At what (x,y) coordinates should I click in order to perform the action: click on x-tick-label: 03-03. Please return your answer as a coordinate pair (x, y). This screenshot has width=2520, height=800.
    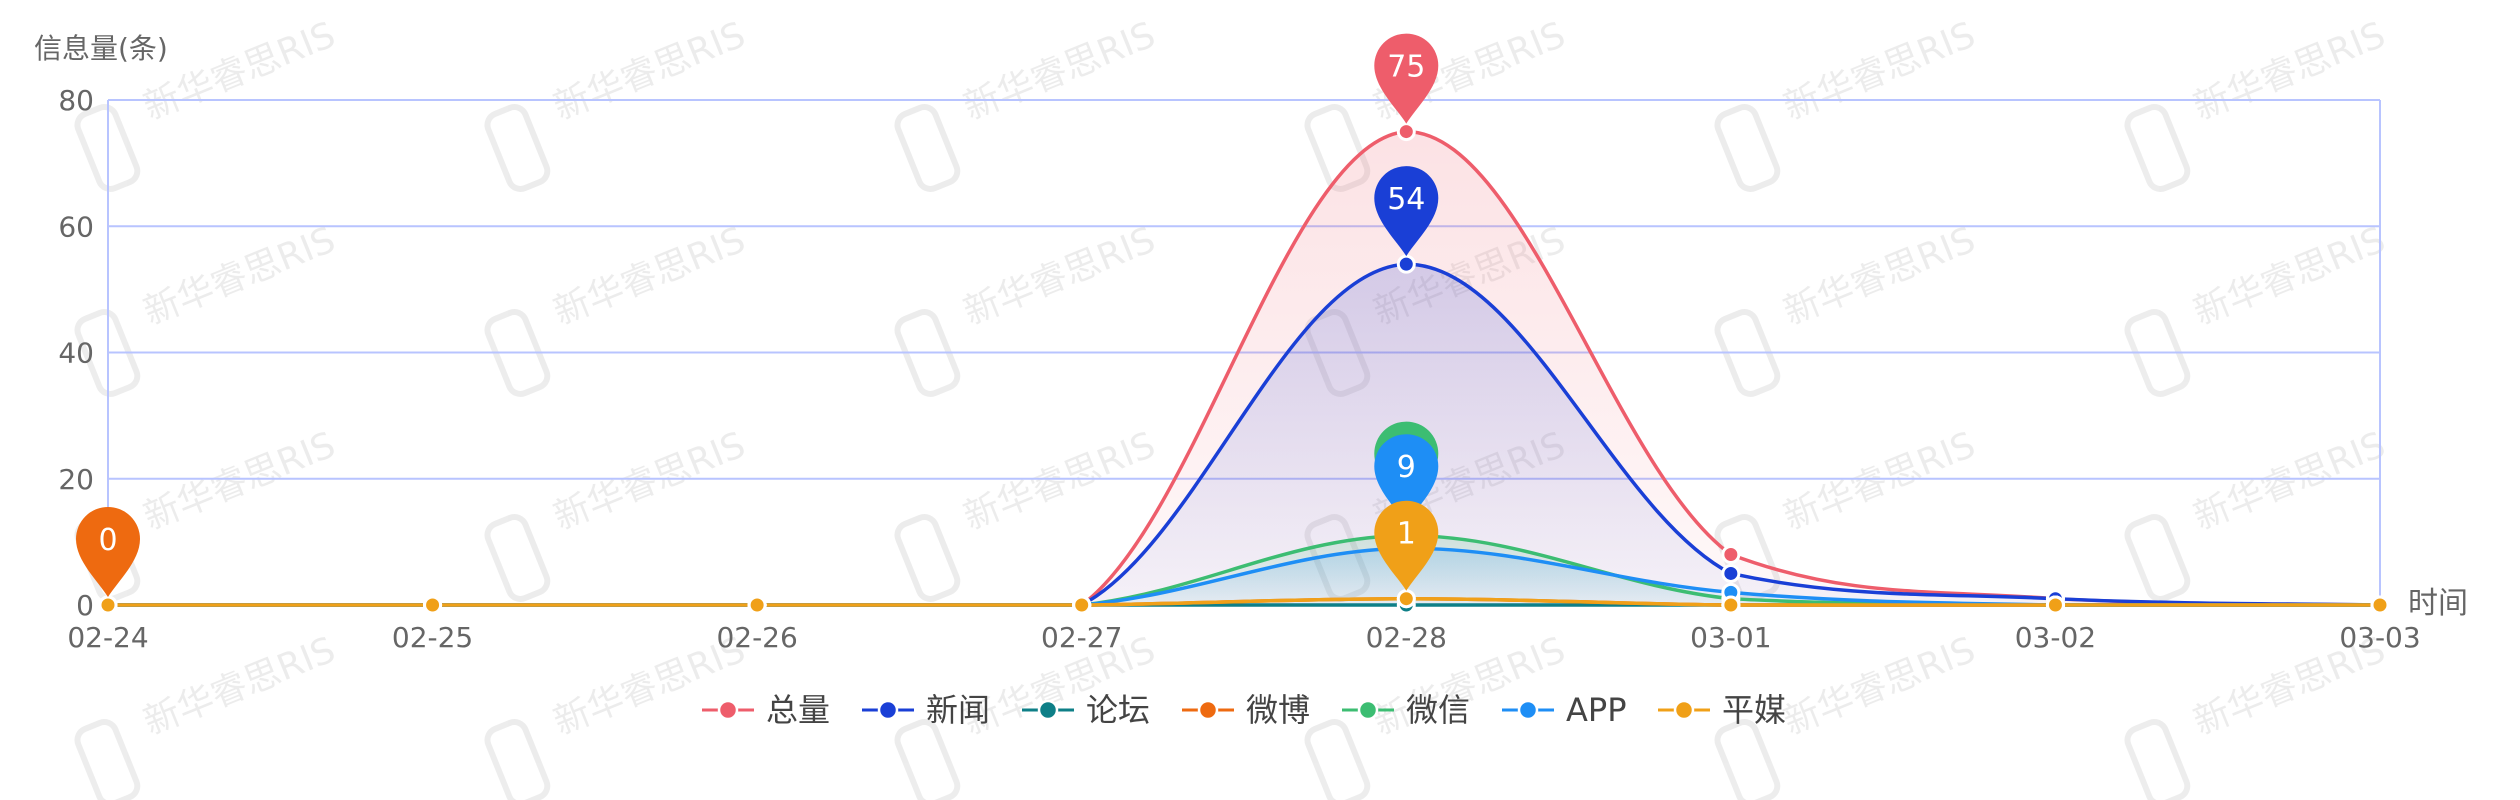
    Looking at the image, I should click on (2379, 637).